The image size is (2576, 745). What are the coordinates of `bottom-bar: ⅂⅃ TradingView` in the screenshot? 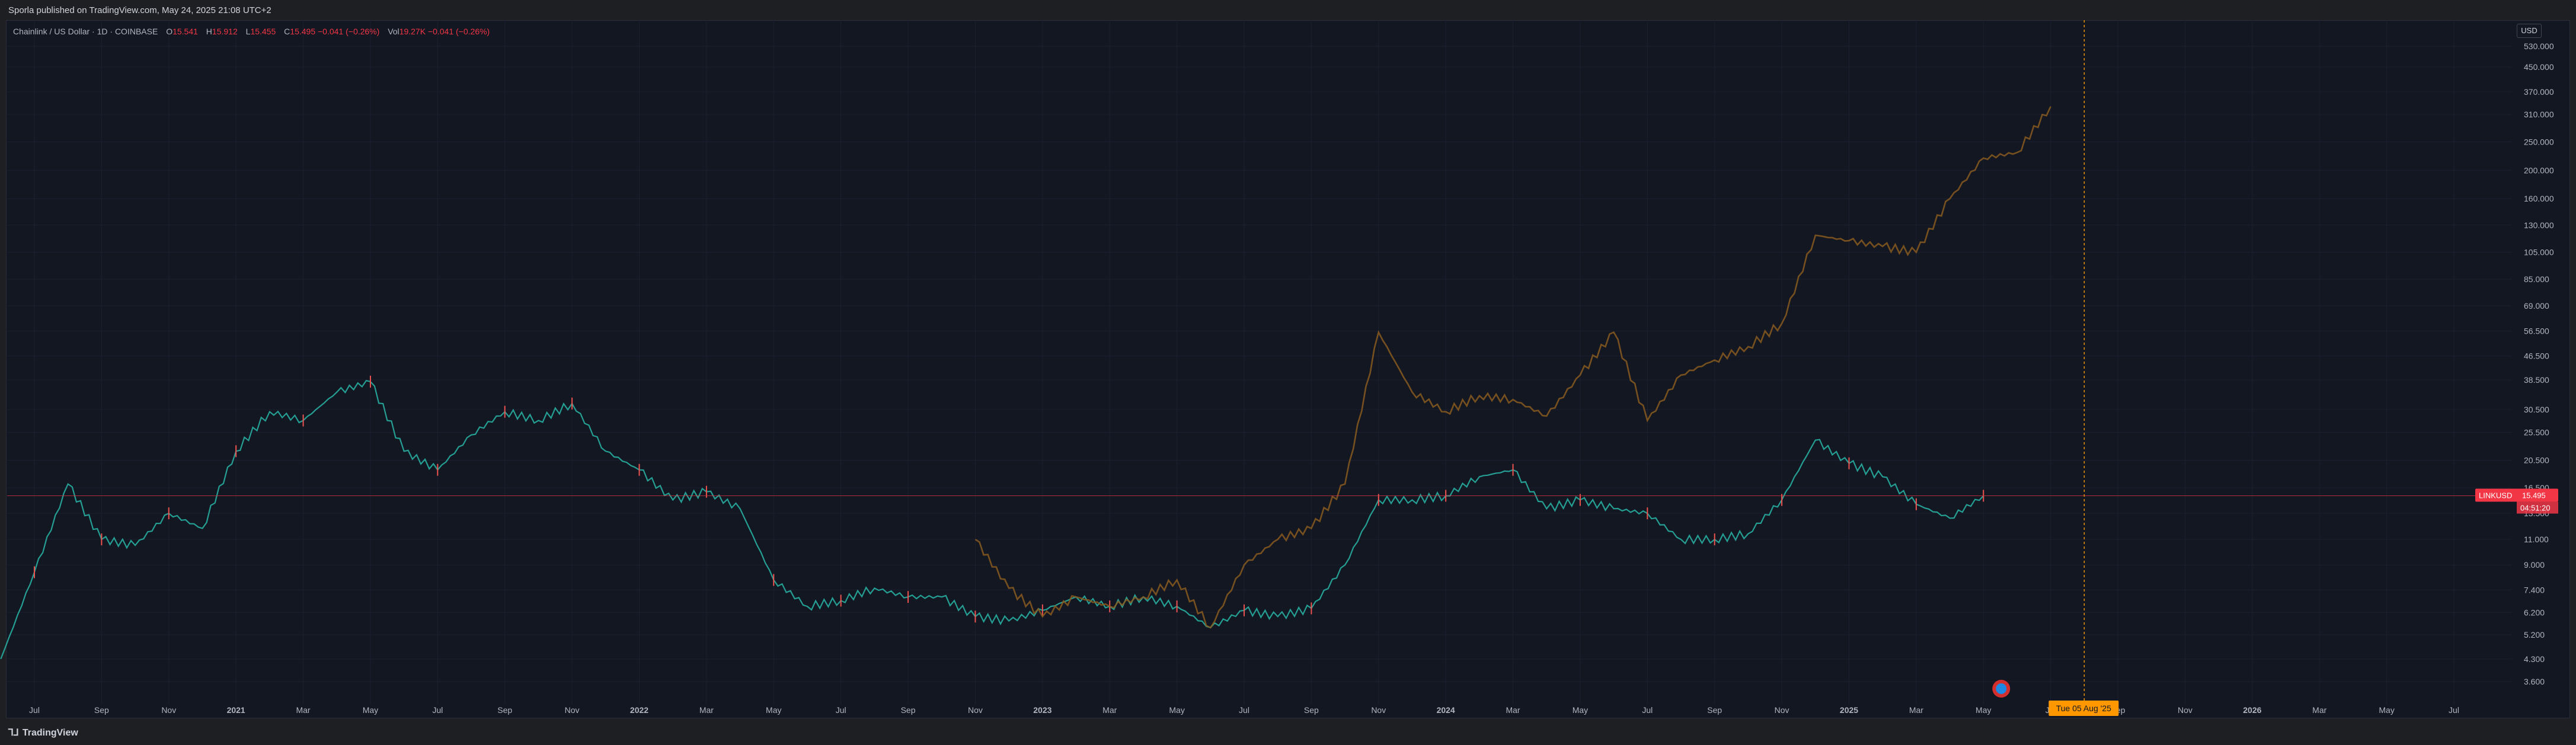 It's located at (1288, 731).